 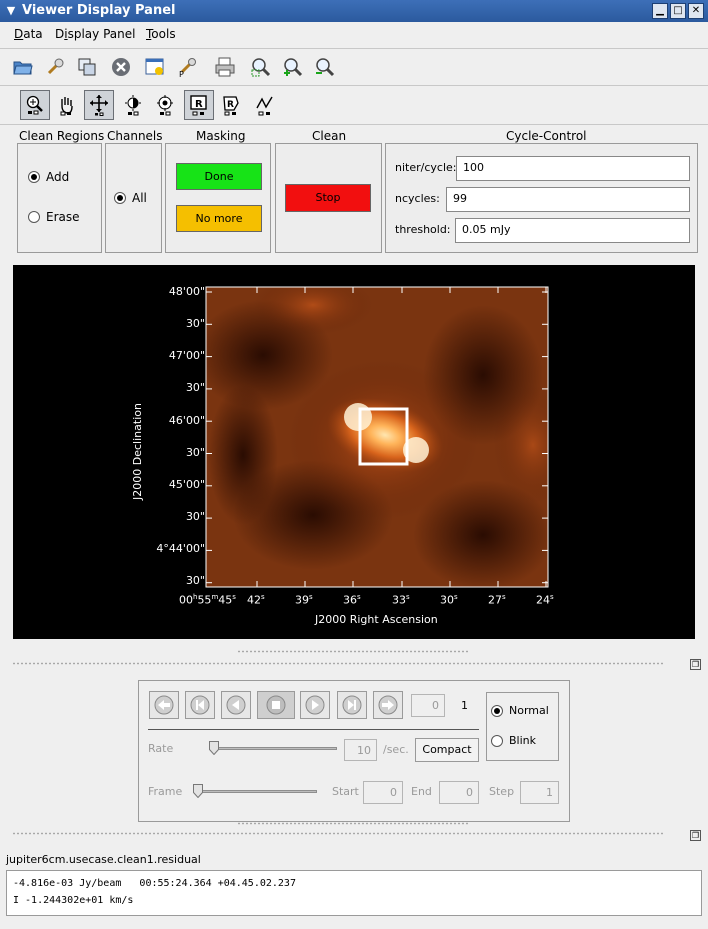 I want to click on x-tick-label: 33s, so click(x=401, y=600).